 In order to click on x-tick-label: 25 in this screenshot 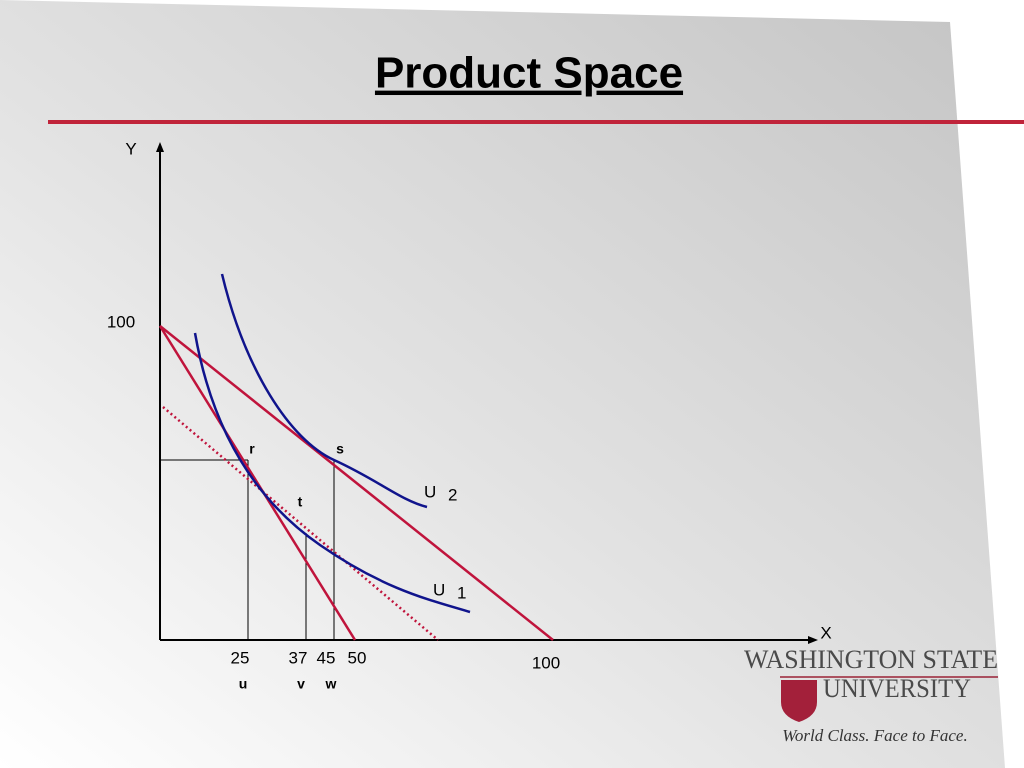, I will do `click(240, 657)`.